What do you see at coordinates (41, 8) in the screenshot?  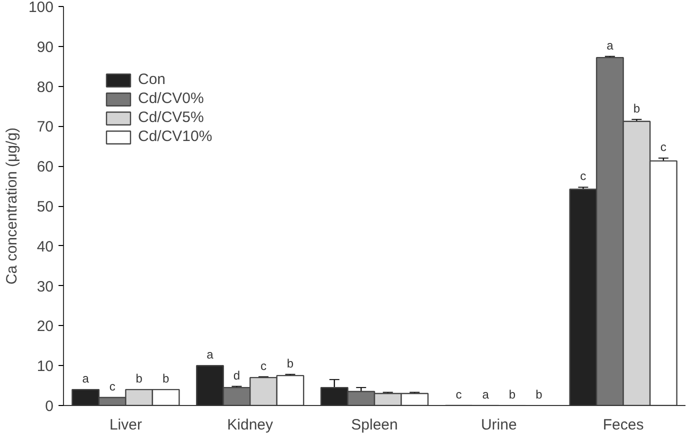 I see `y-tick-label: 100` at bounding box center [41, 8].